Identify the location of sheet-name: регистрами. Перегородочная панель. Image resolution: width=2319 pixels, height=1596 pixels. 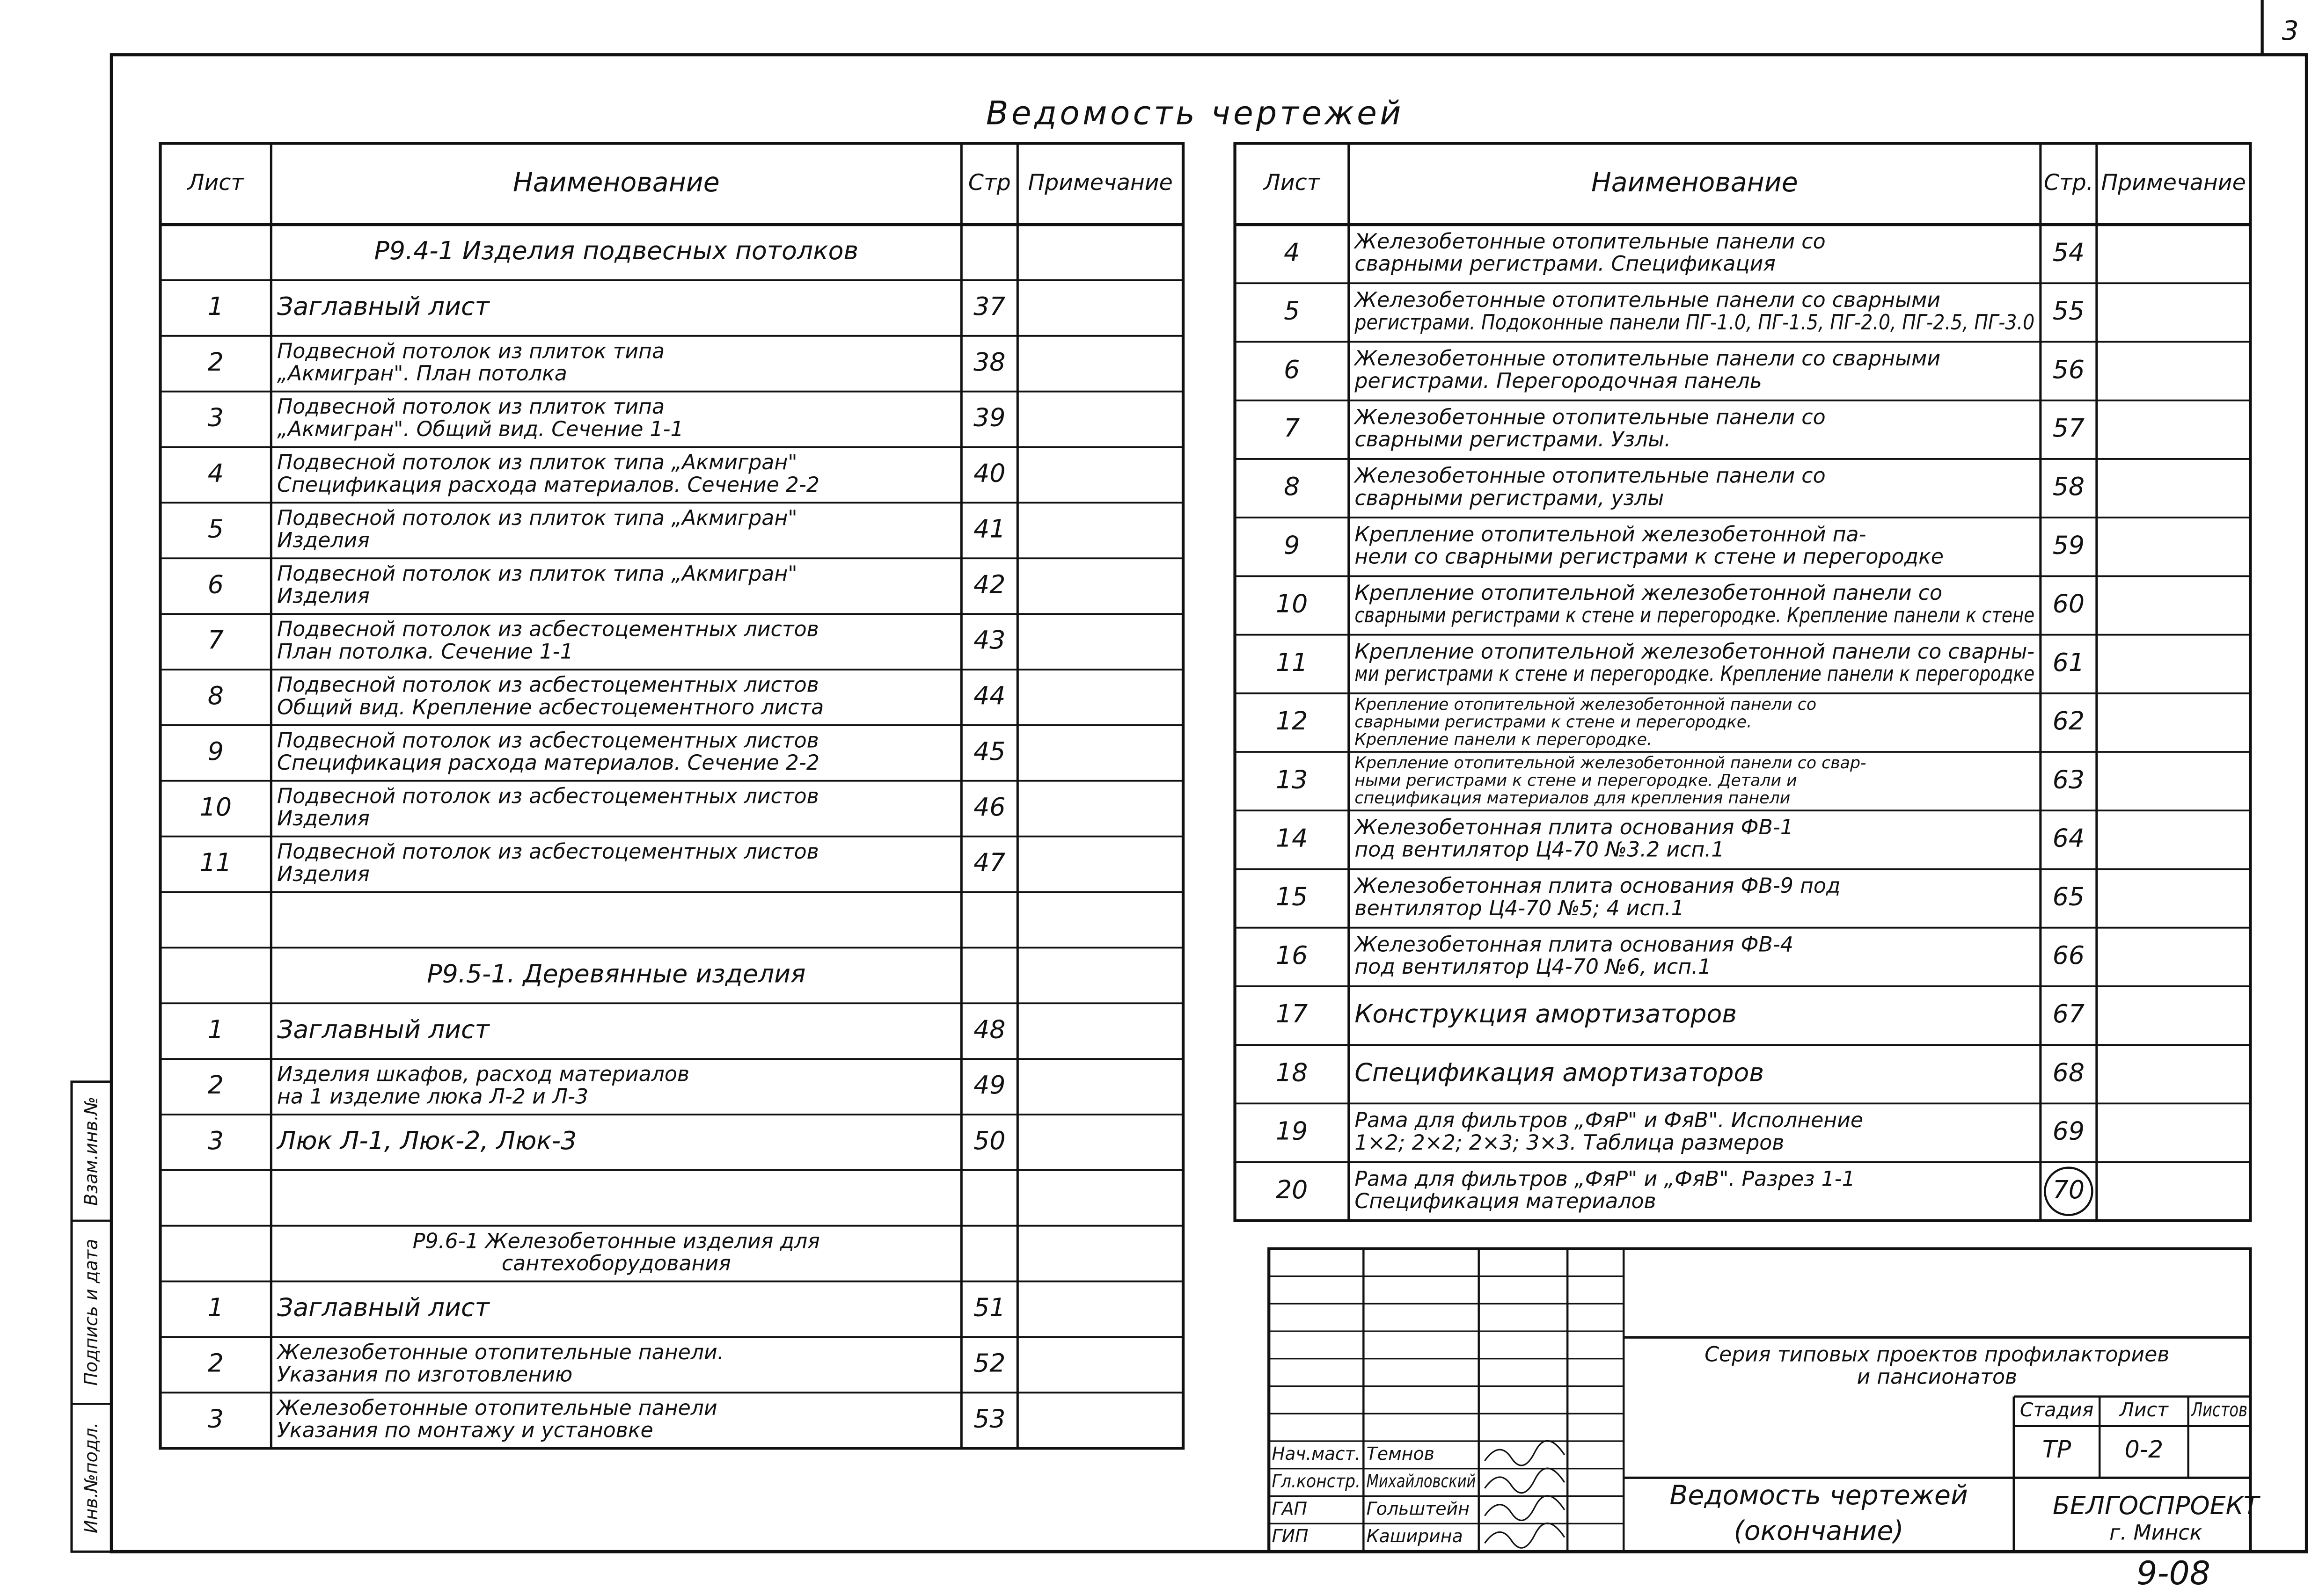
(1558, 381).